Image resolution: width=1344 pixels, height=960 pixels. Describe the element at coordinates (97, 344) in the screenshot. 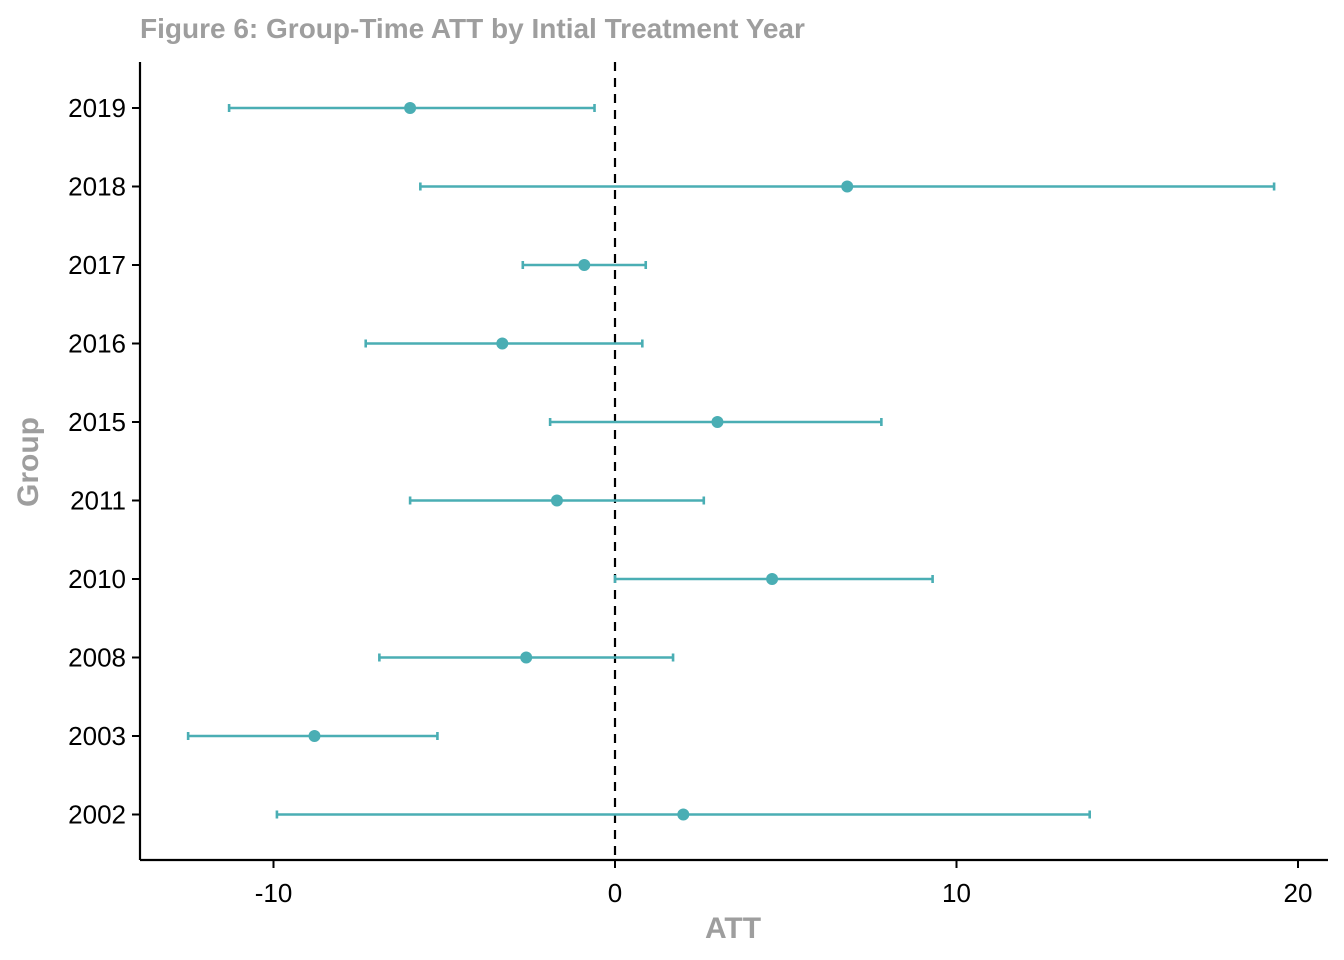

I see `y-tick-label: 2016` at that location.